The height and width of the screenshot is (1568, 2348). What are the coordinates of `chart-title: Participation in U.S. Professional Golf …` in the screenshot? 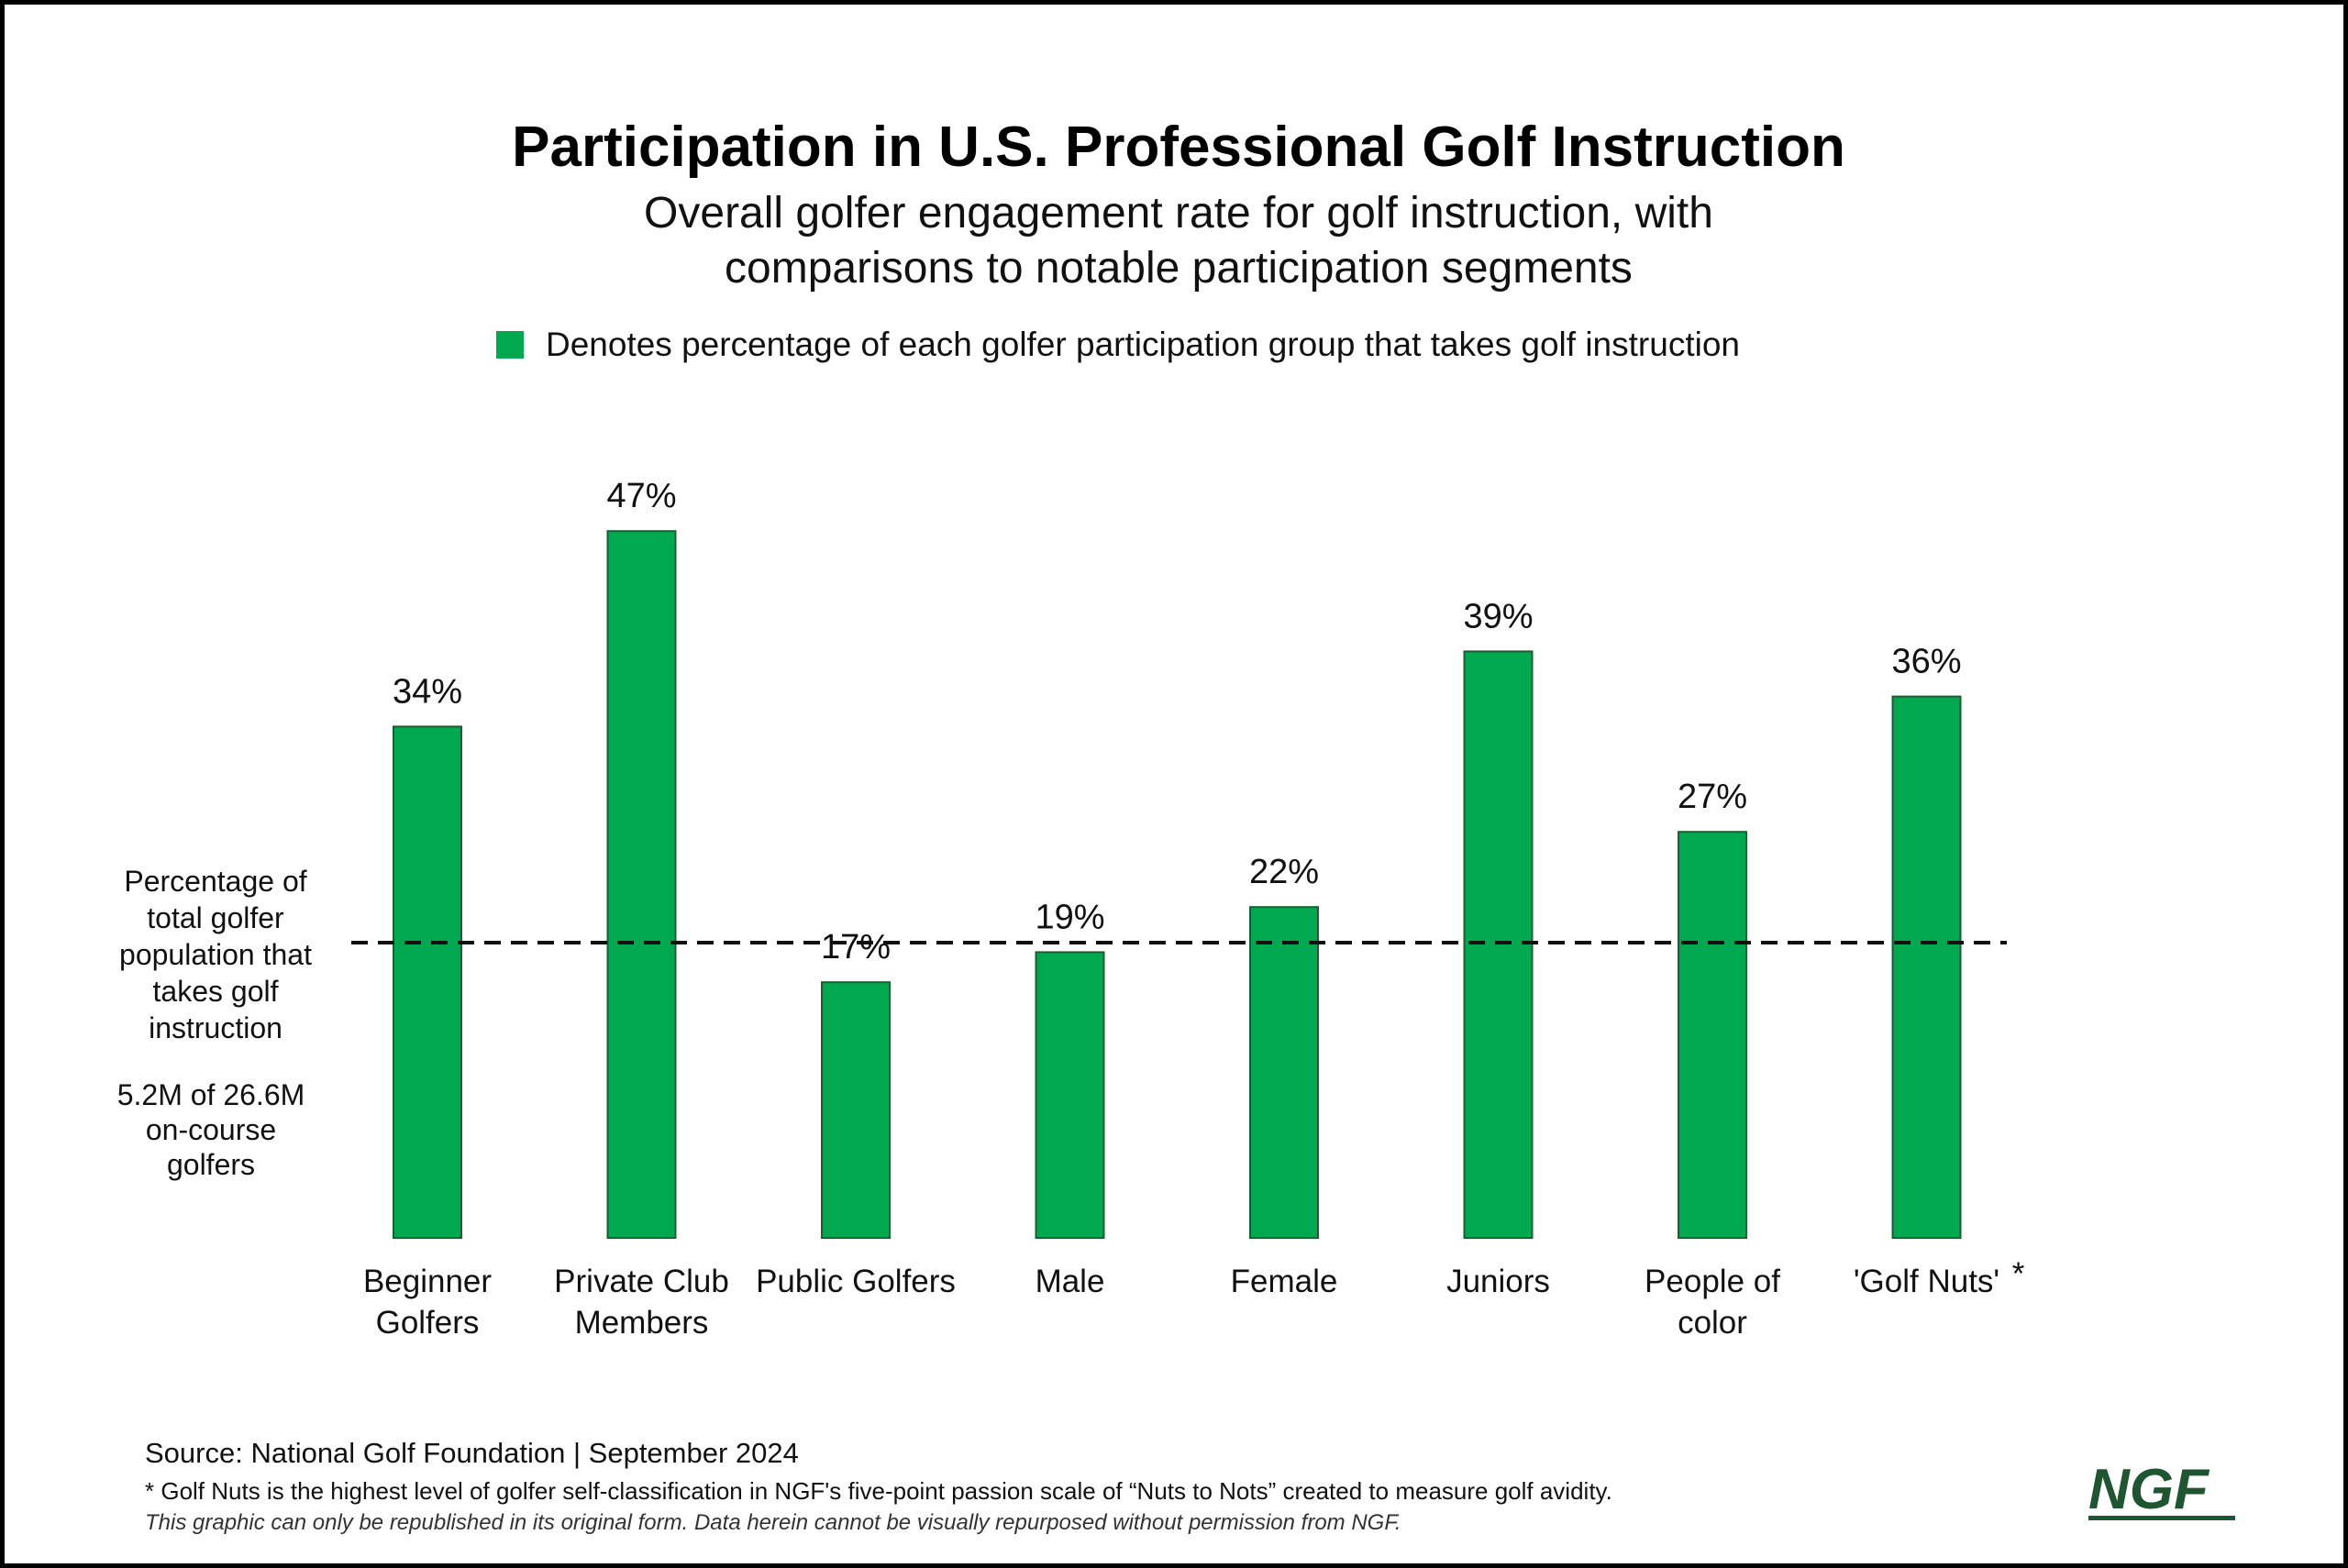 It's located at (1178, 148).